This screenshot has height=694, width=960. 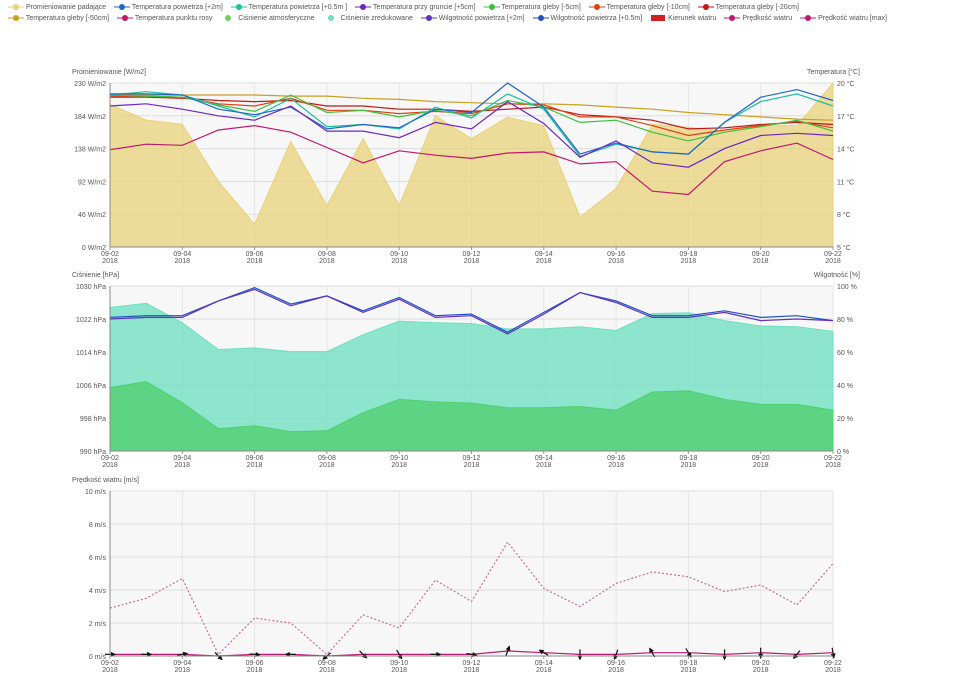 I want to click on y-tick-label: 0 W/m2, so click(x=94, y=248).